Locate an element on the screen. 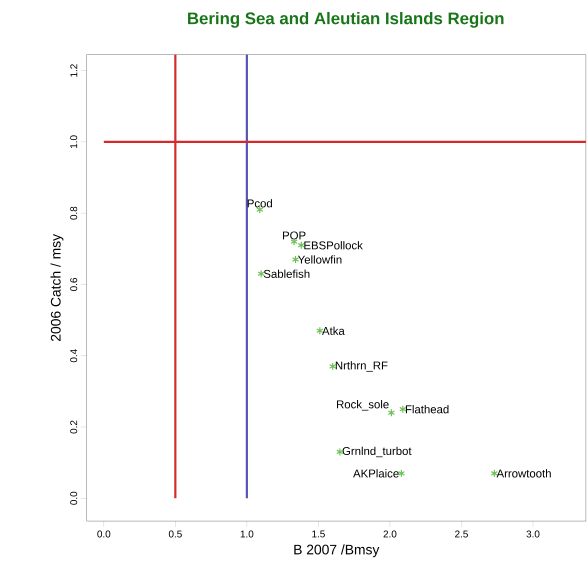 The image size is (587, 583). x-tick-label: 1.0 is located at coordinates (247, 534).